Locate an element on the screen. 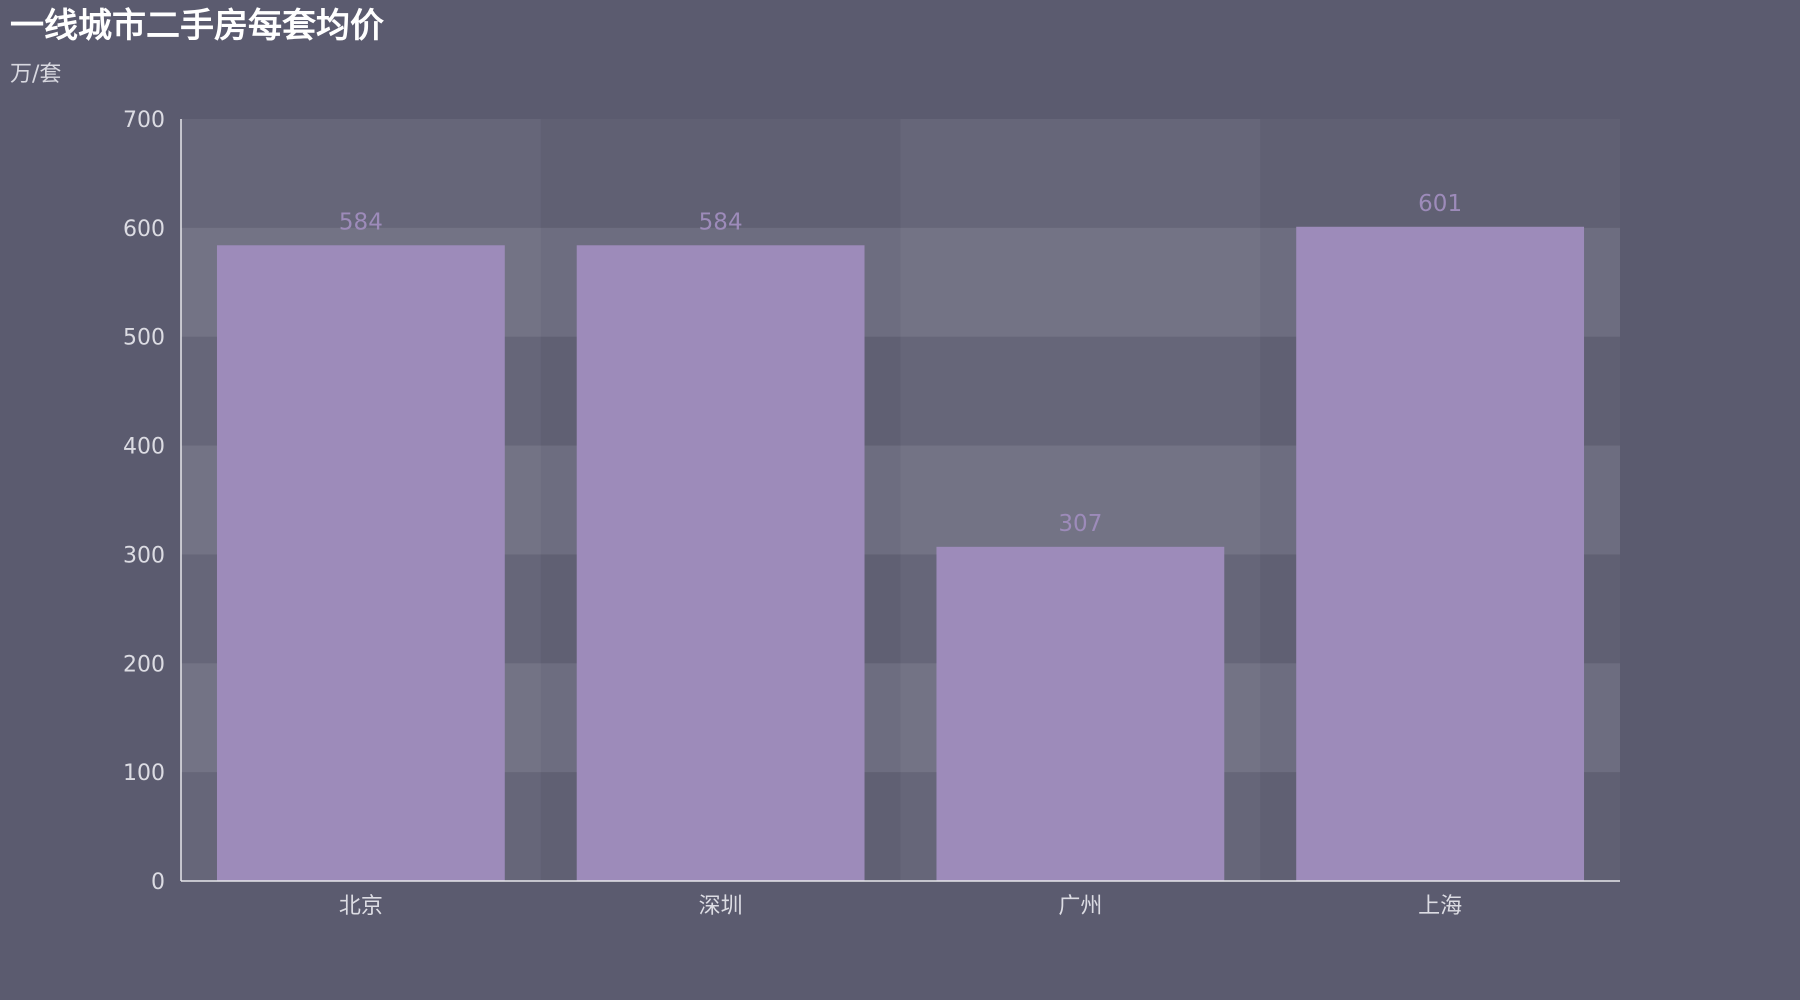 This screenshot has height=1000, width=1800. y-tick-label-4: 400 is located at coordinates (144, 447).